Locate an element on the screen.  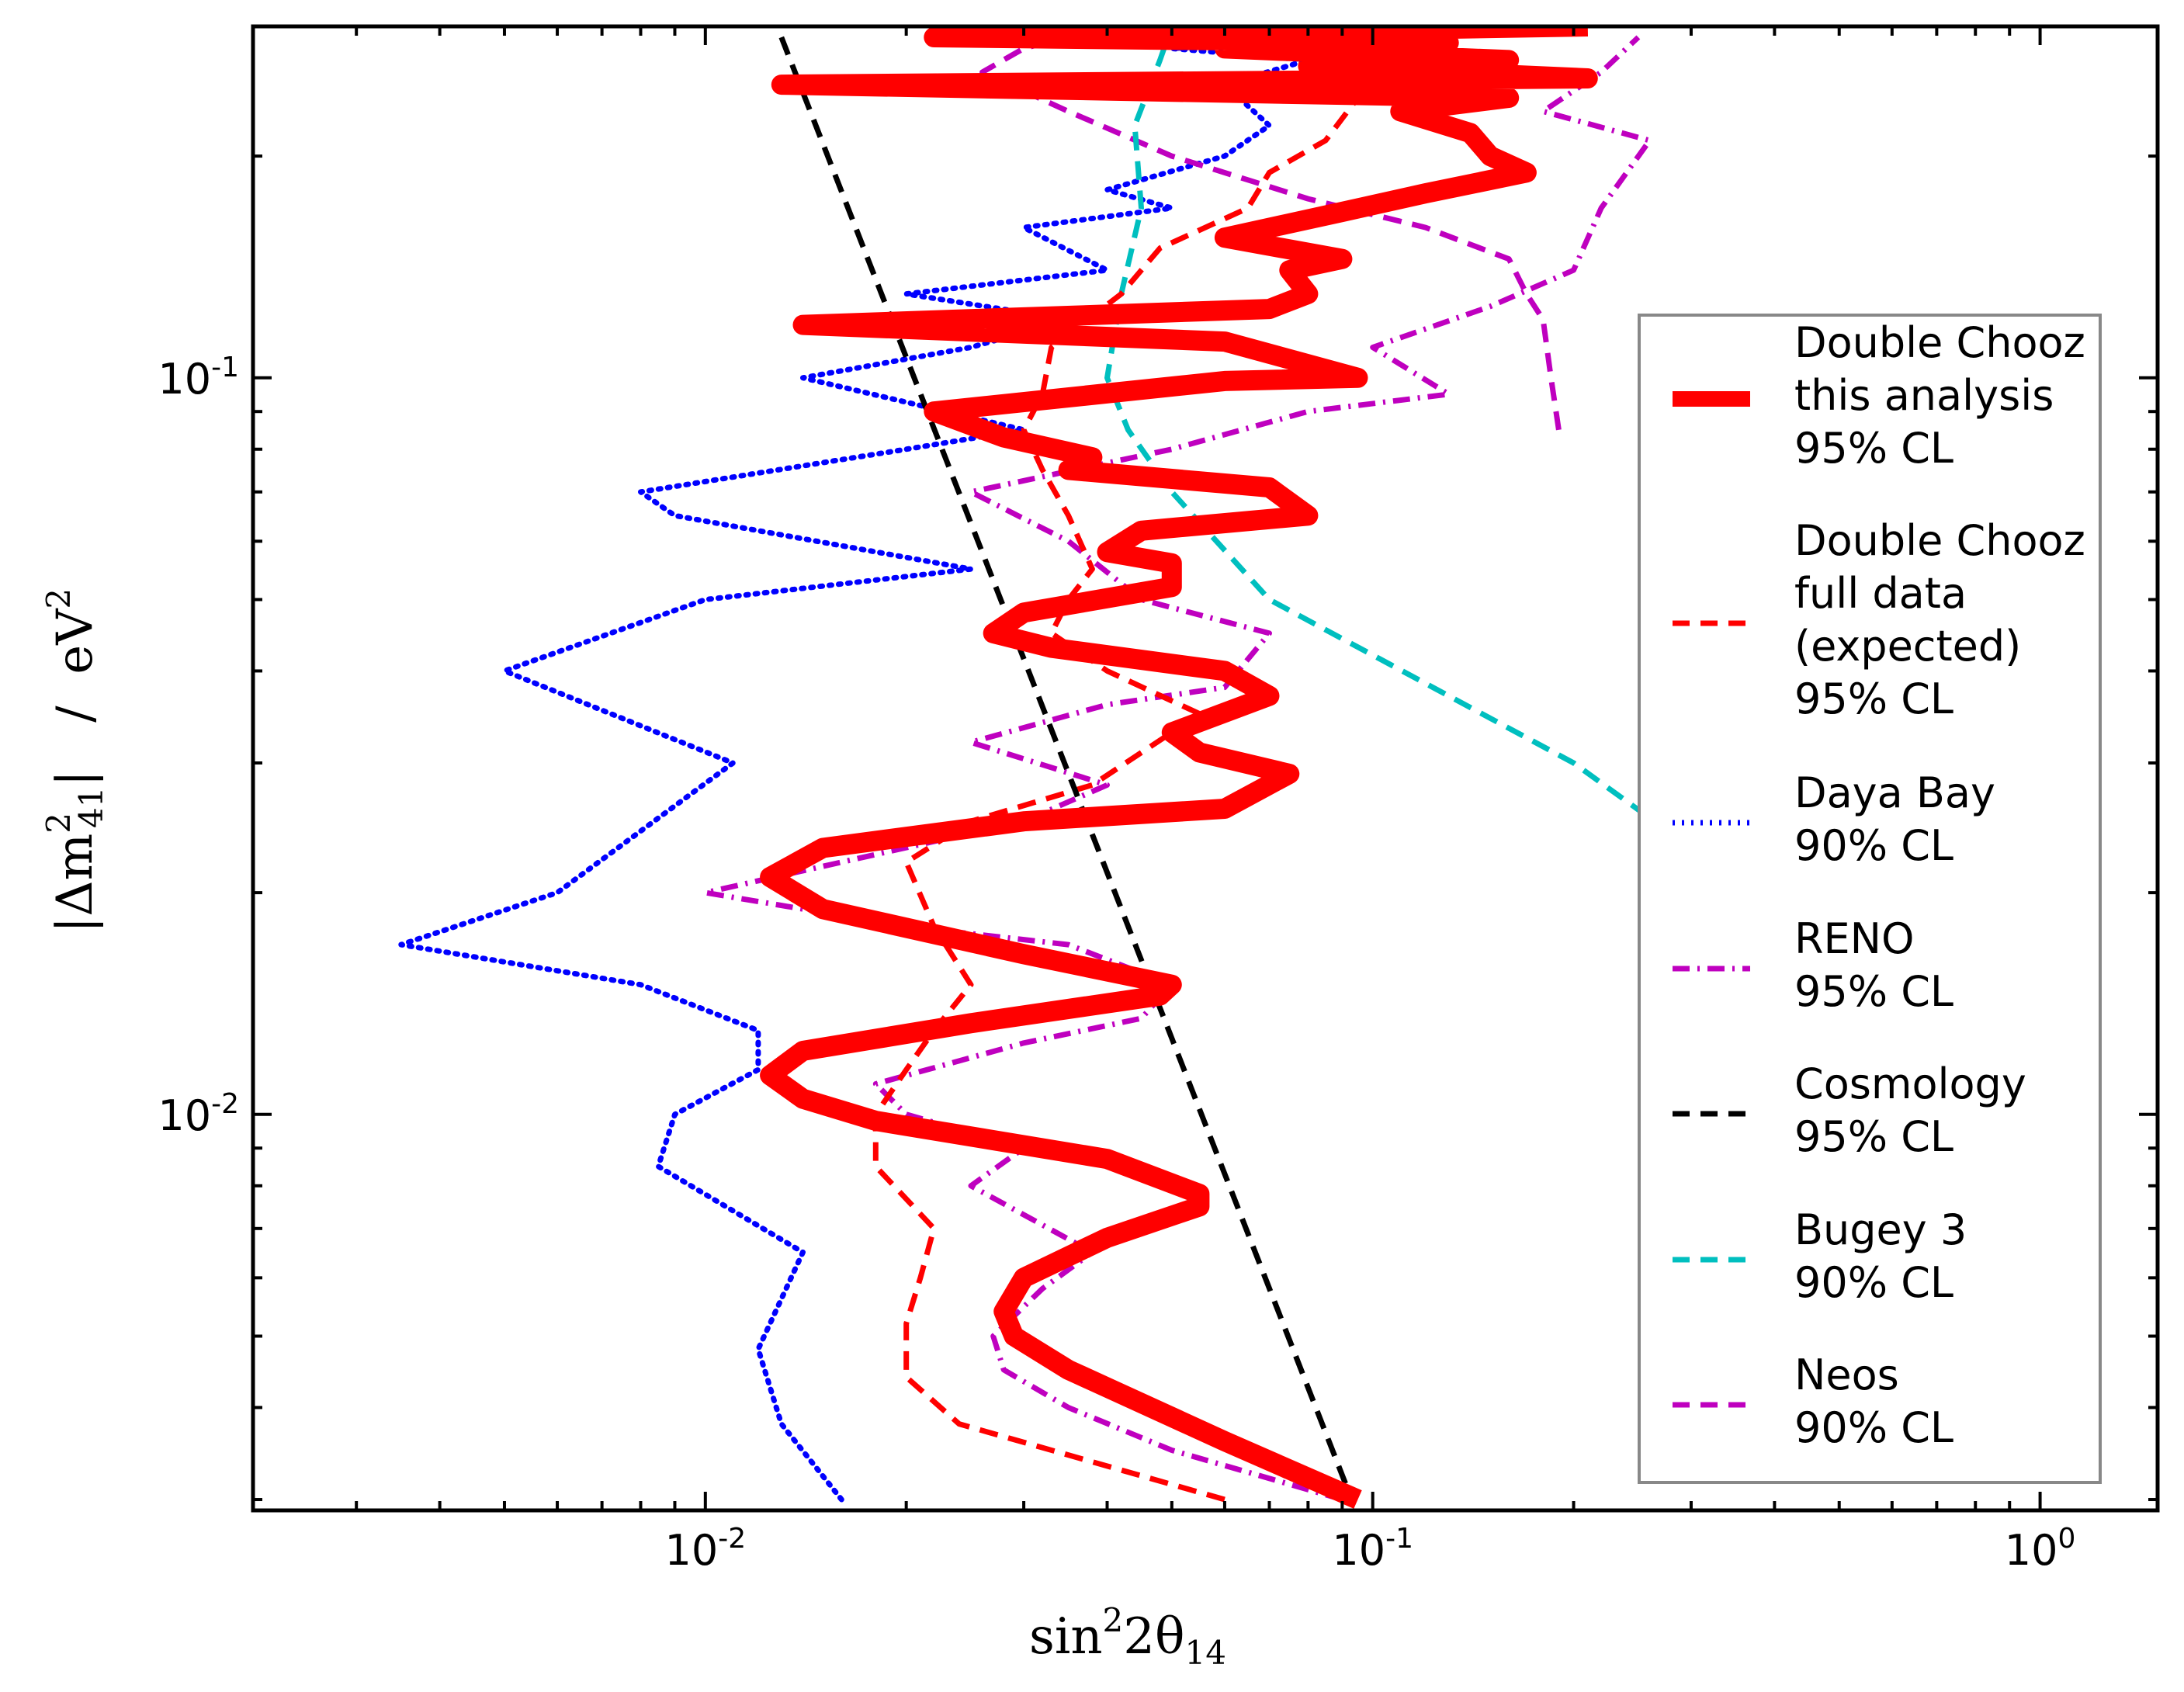
legend-label: Cosmology is located at coordinates (1910, 1083).